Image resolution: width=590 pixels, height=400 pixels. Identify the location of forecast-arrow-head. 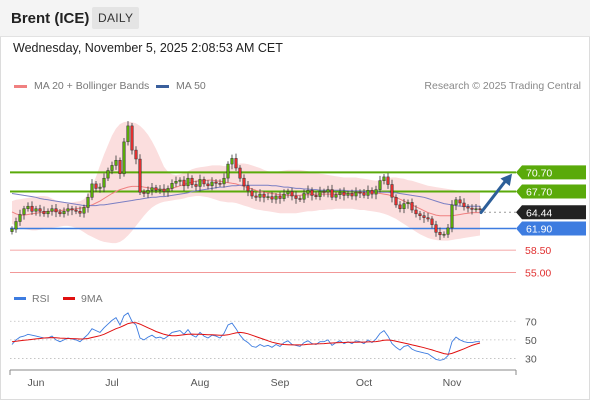
(506, 180).